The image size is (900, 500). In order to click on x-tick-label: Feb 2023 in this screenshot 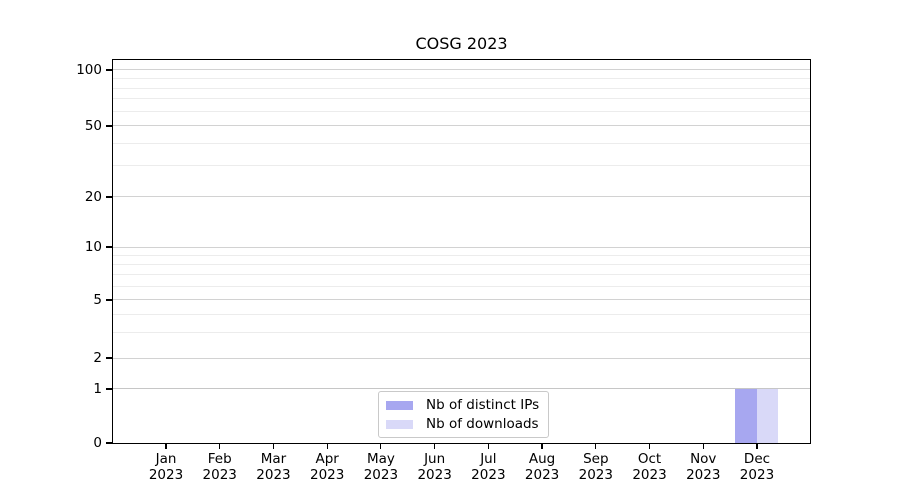, I will do `click(220, 467)`.